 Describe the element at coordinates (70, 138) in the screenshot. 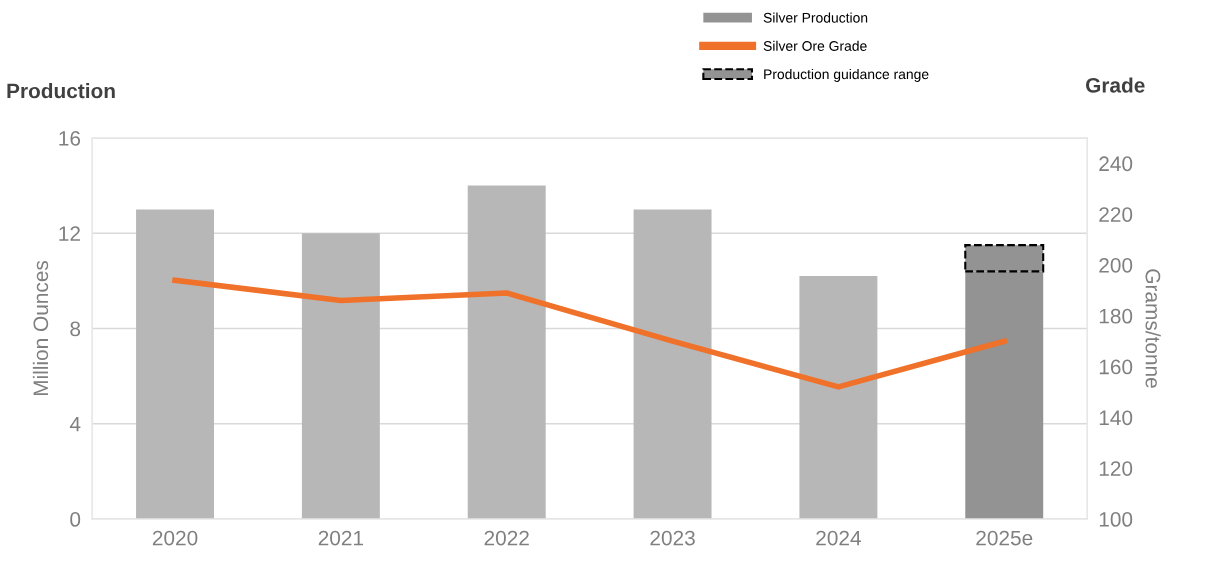

I see `y-tick-label: 16` at that location.